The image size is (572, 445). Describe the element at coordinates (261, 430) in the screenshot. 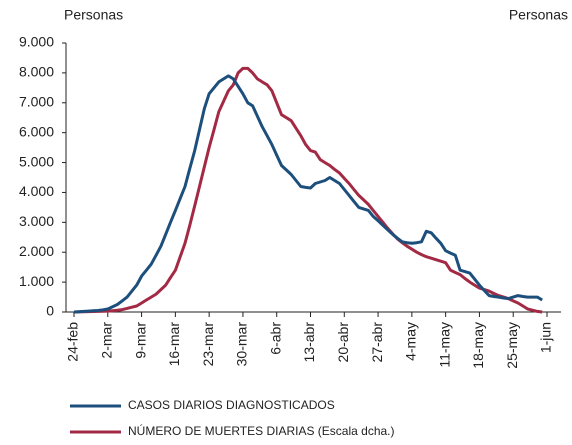

I see `legend-label: NÚMERO DE MUERTES DIARIAS (Escala dcha.)` at that location.